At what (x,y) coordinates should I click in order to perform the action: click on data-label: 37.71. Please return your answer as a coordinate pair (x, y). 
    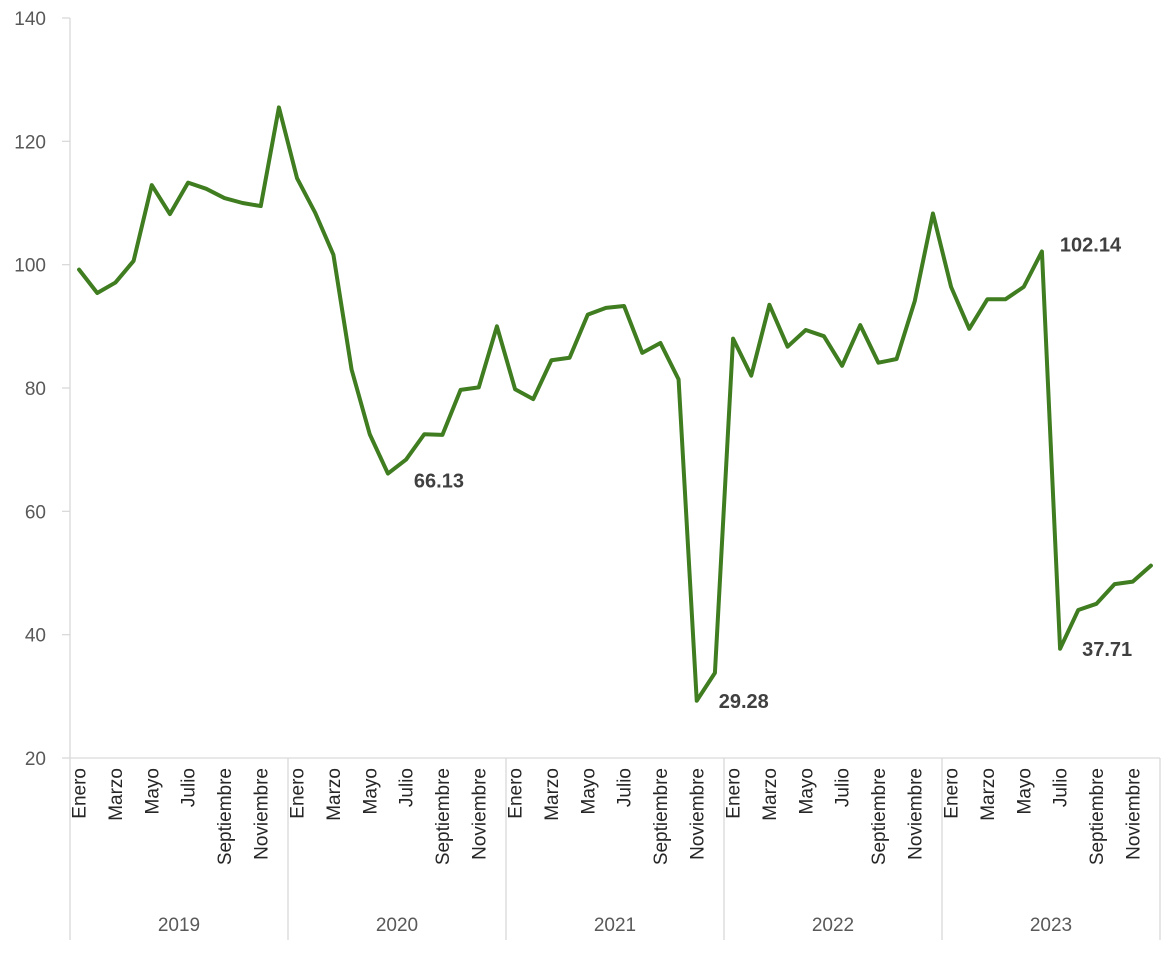
    Looking at the image, I should click on (1107, 650).